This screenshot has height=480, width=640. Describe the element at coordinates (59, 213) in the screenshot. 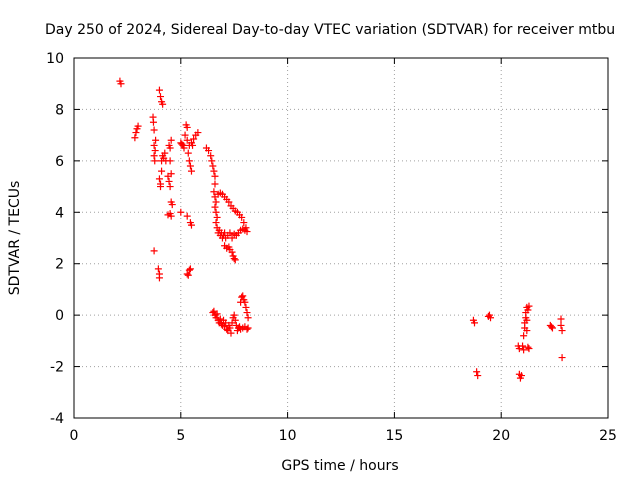

I see `y-tick-label: 4` at that location.